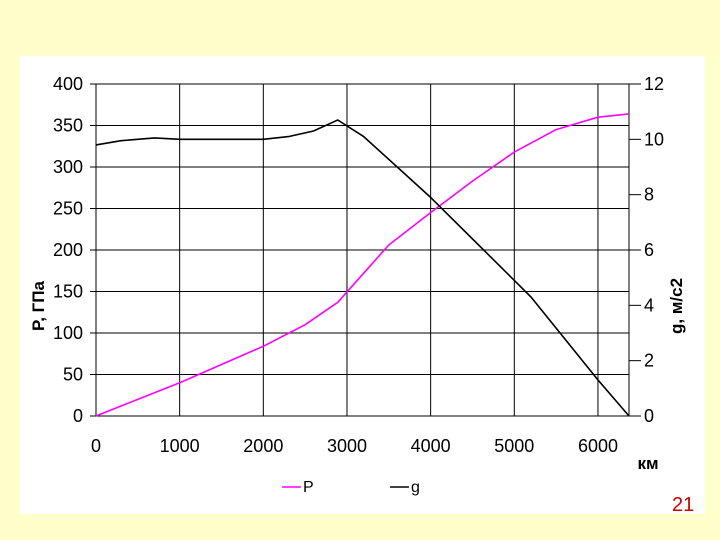 This screenshot has width=720, height=540. I want to click on slide-number: 21, so click(683, 505).